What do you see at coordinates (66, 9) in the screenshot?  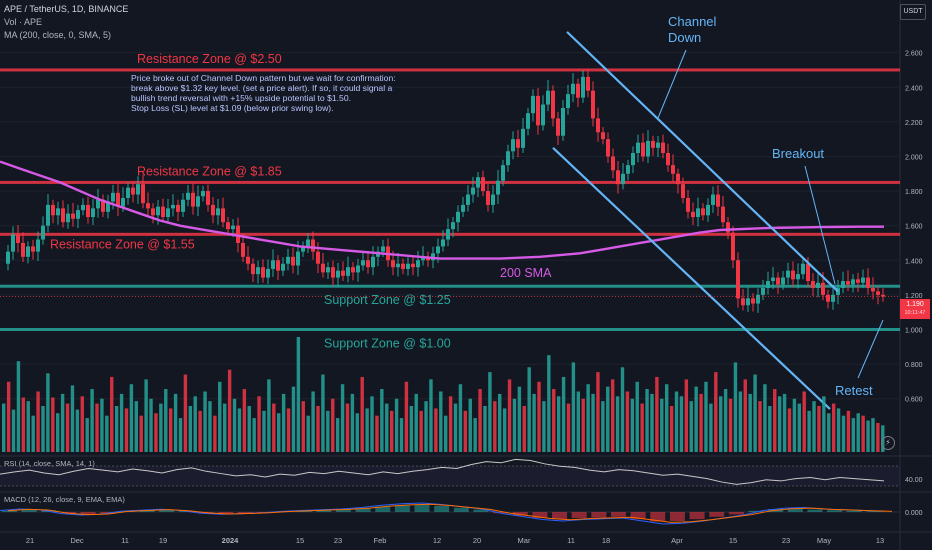 I see `chart-symbol-title: APE / TetherUS, 1D, BINANCE` at bounding box center [66, 9].